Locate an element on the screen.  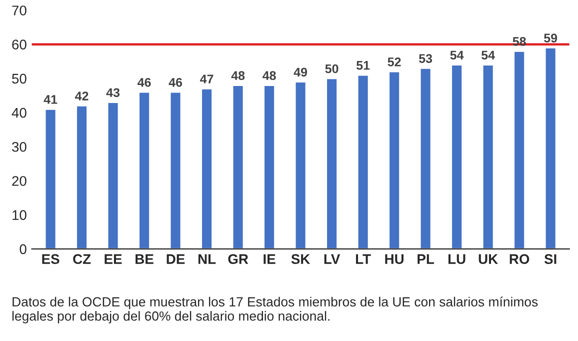
data-label: 59 is located at coordinates (551, 38).